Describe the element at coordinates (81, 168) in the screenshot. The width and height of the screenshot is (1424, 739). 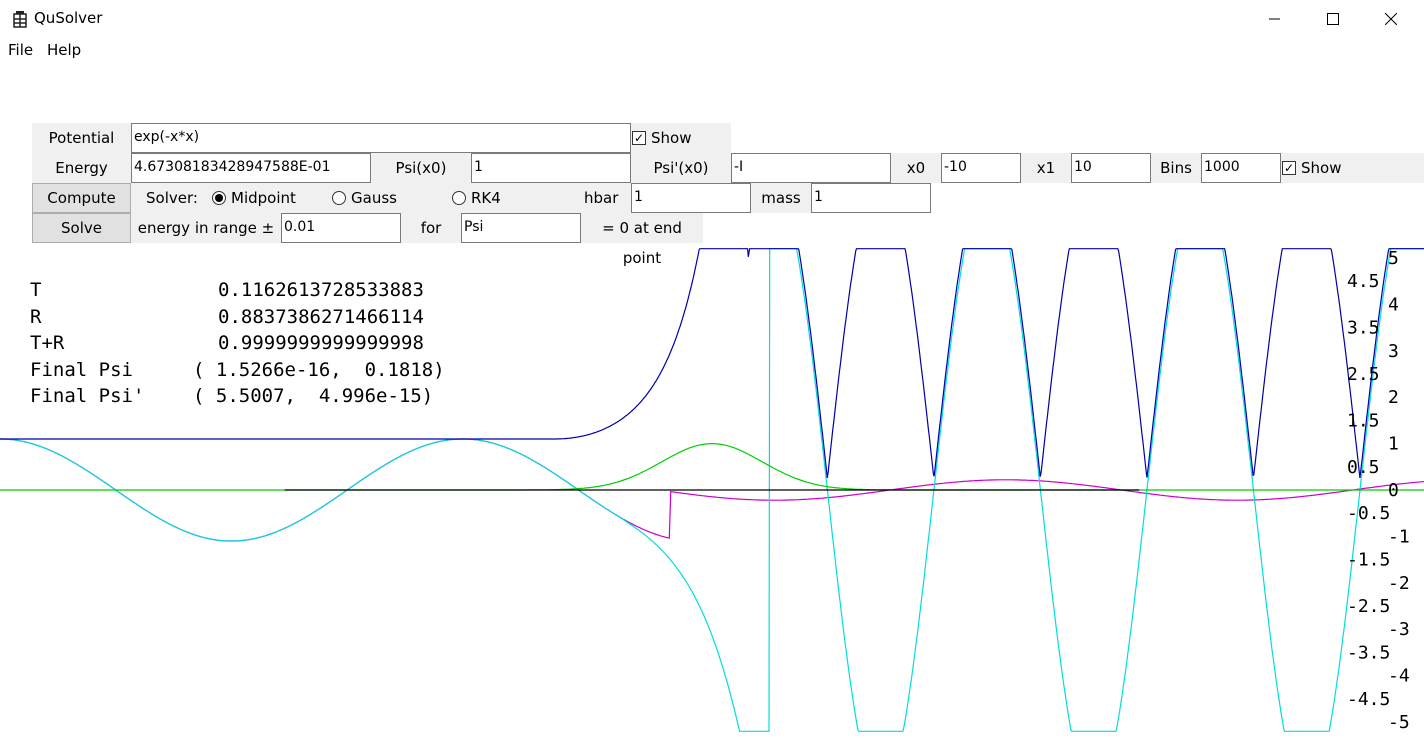
I see `energy-label: Energy` at that location.